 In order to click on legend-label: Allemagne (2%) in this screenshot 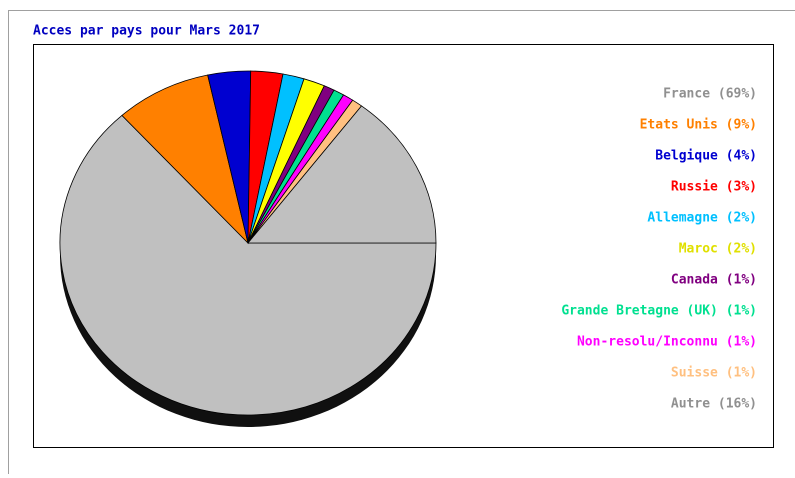, I will do `click(702, 218)`.